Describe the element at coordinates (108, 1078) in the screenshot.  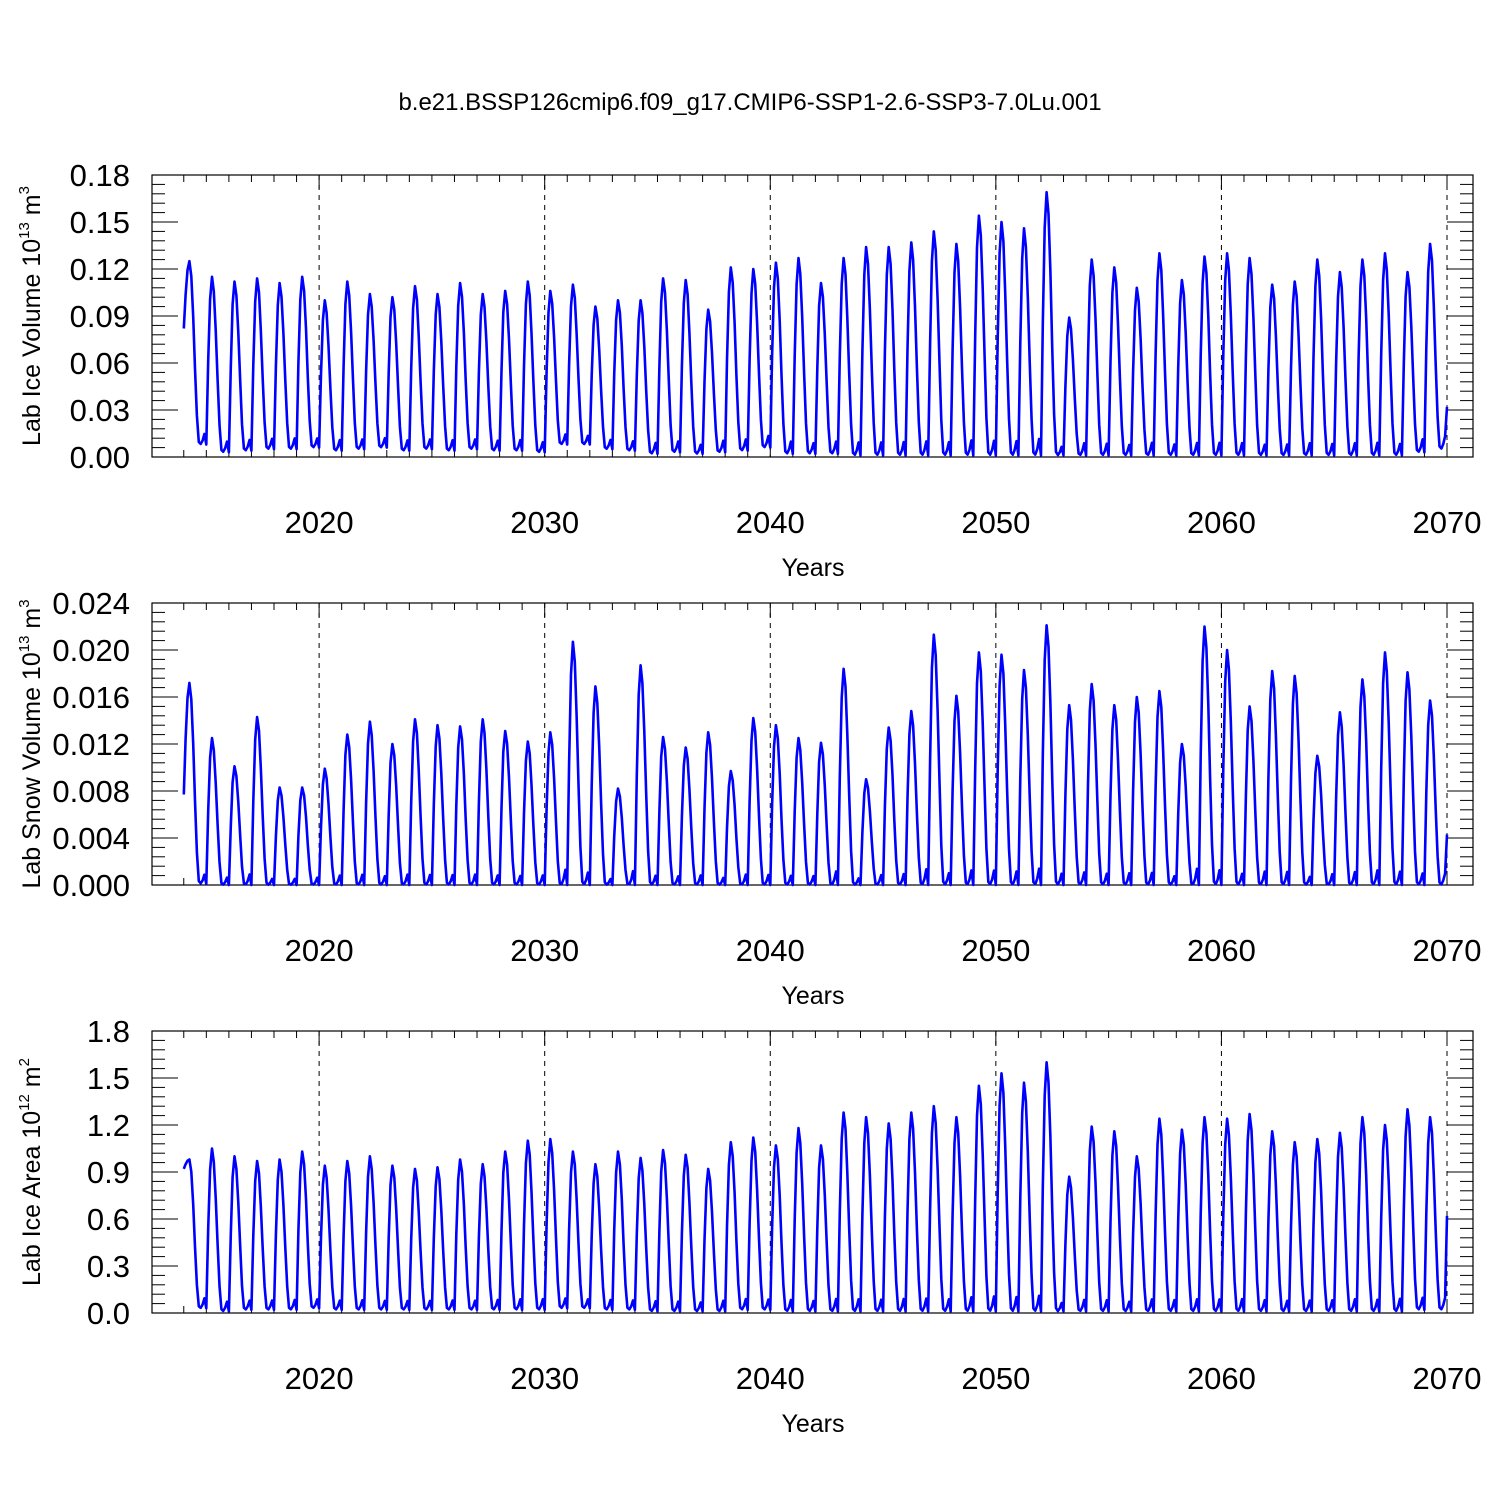
I see `y-tick-label: 1.5` at that location.